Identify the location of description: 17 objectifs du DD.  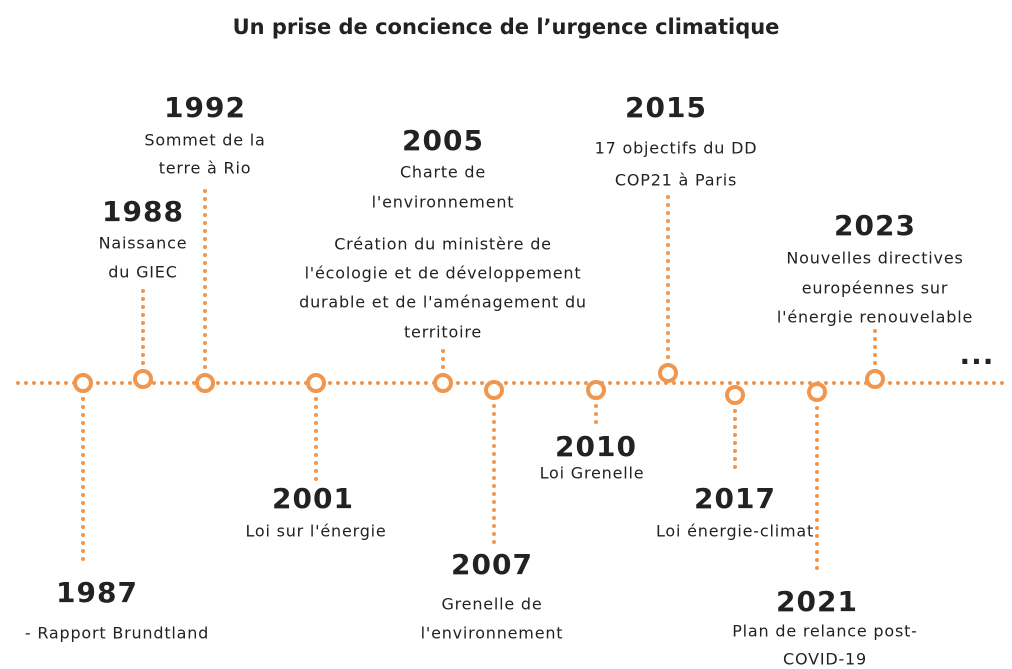
(676, 148).